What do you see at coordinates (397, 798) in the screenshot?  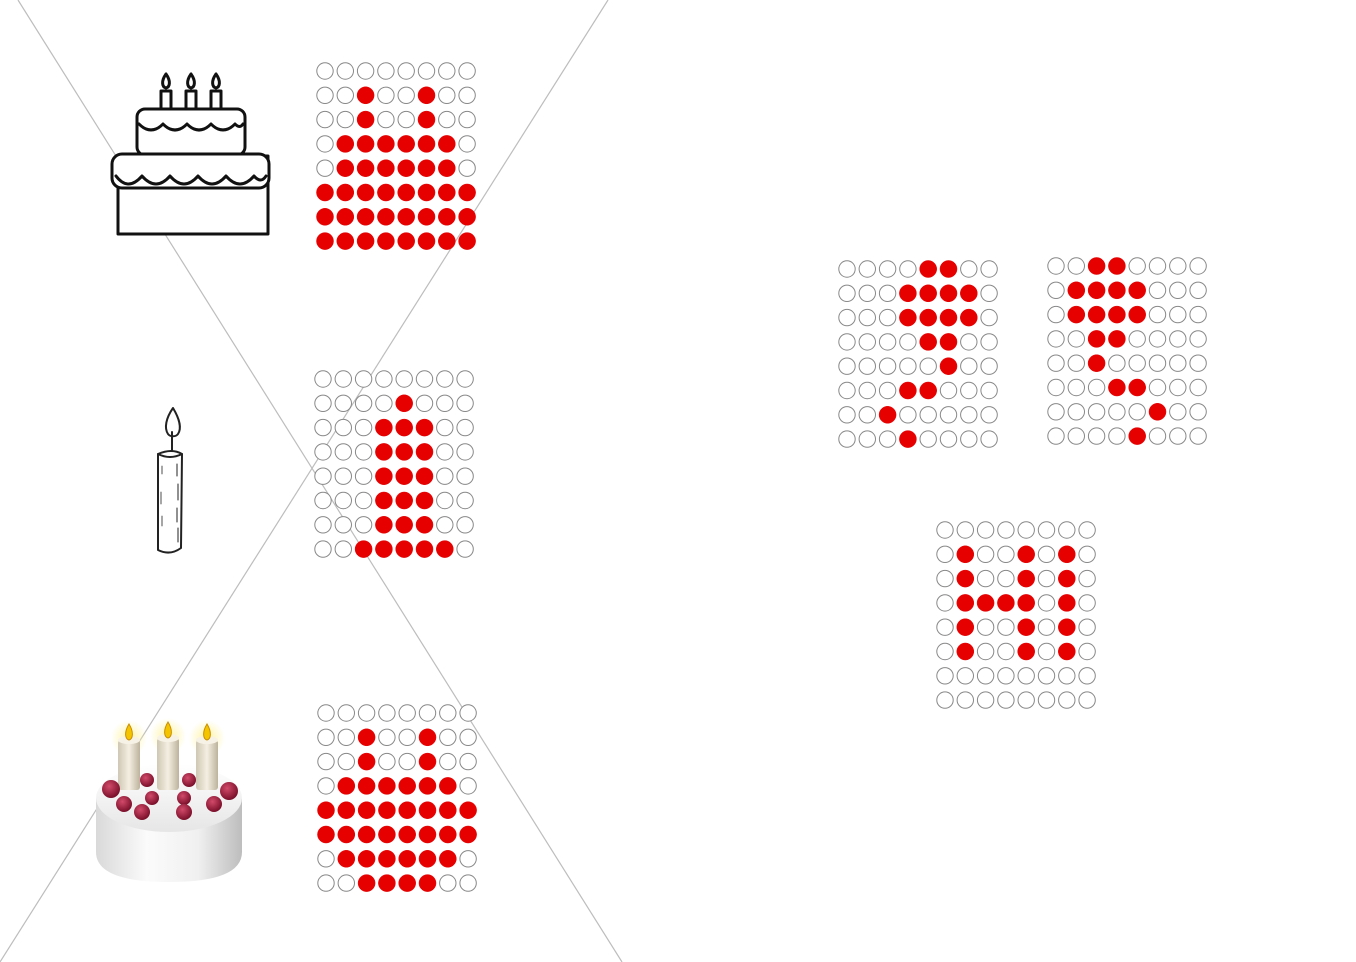 I see `dot-grid-cake-emoji` at bounding box center [397, 798].